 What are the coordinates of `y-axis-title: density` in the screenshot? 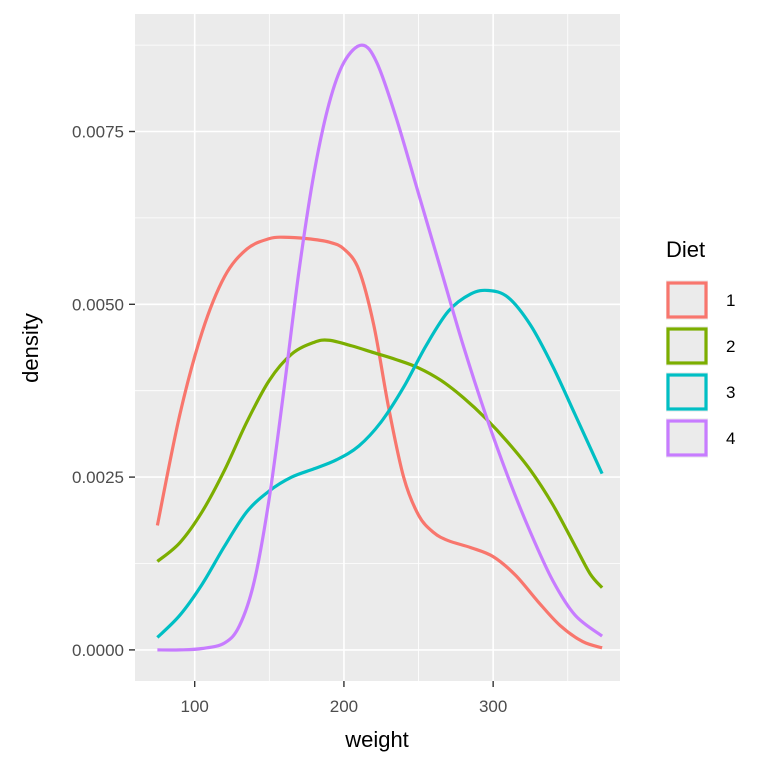 It's located at (30, 348).